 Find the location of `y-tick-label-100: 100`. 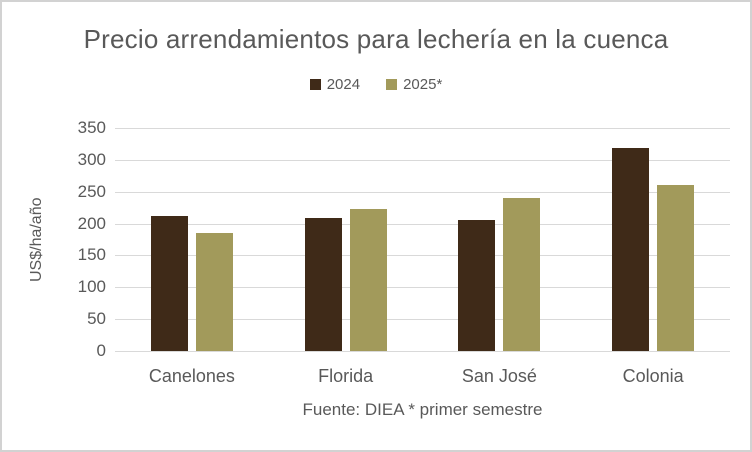

y-tick-label-100: 100 is located at coordinates (91, 287).